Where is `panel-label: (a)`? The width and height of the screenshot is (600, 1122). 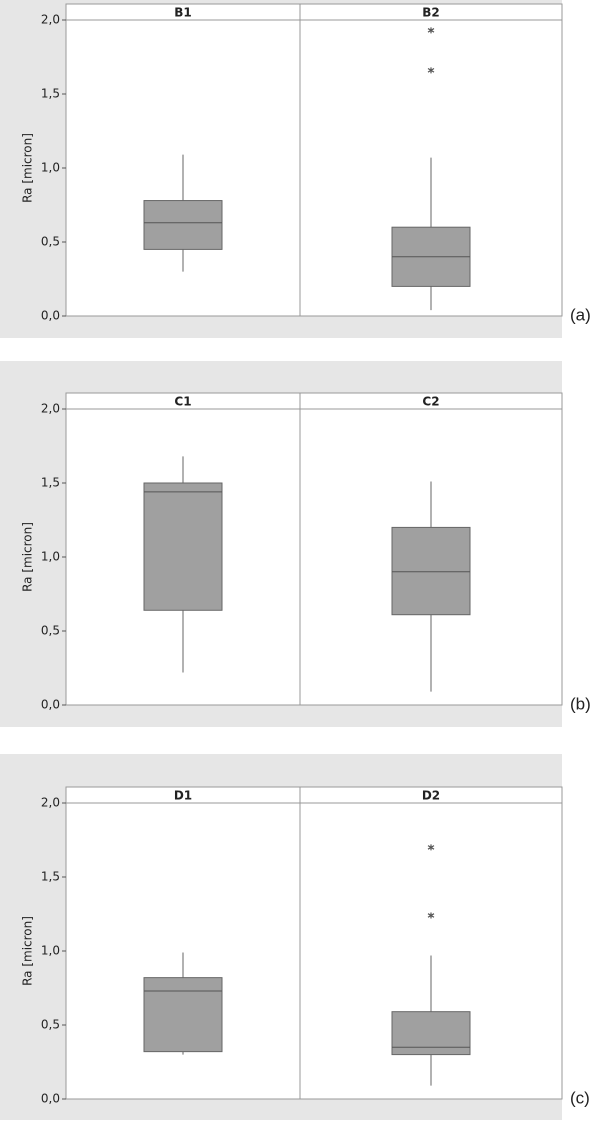 panel-label: (a) is located at coordinates (580, 314).